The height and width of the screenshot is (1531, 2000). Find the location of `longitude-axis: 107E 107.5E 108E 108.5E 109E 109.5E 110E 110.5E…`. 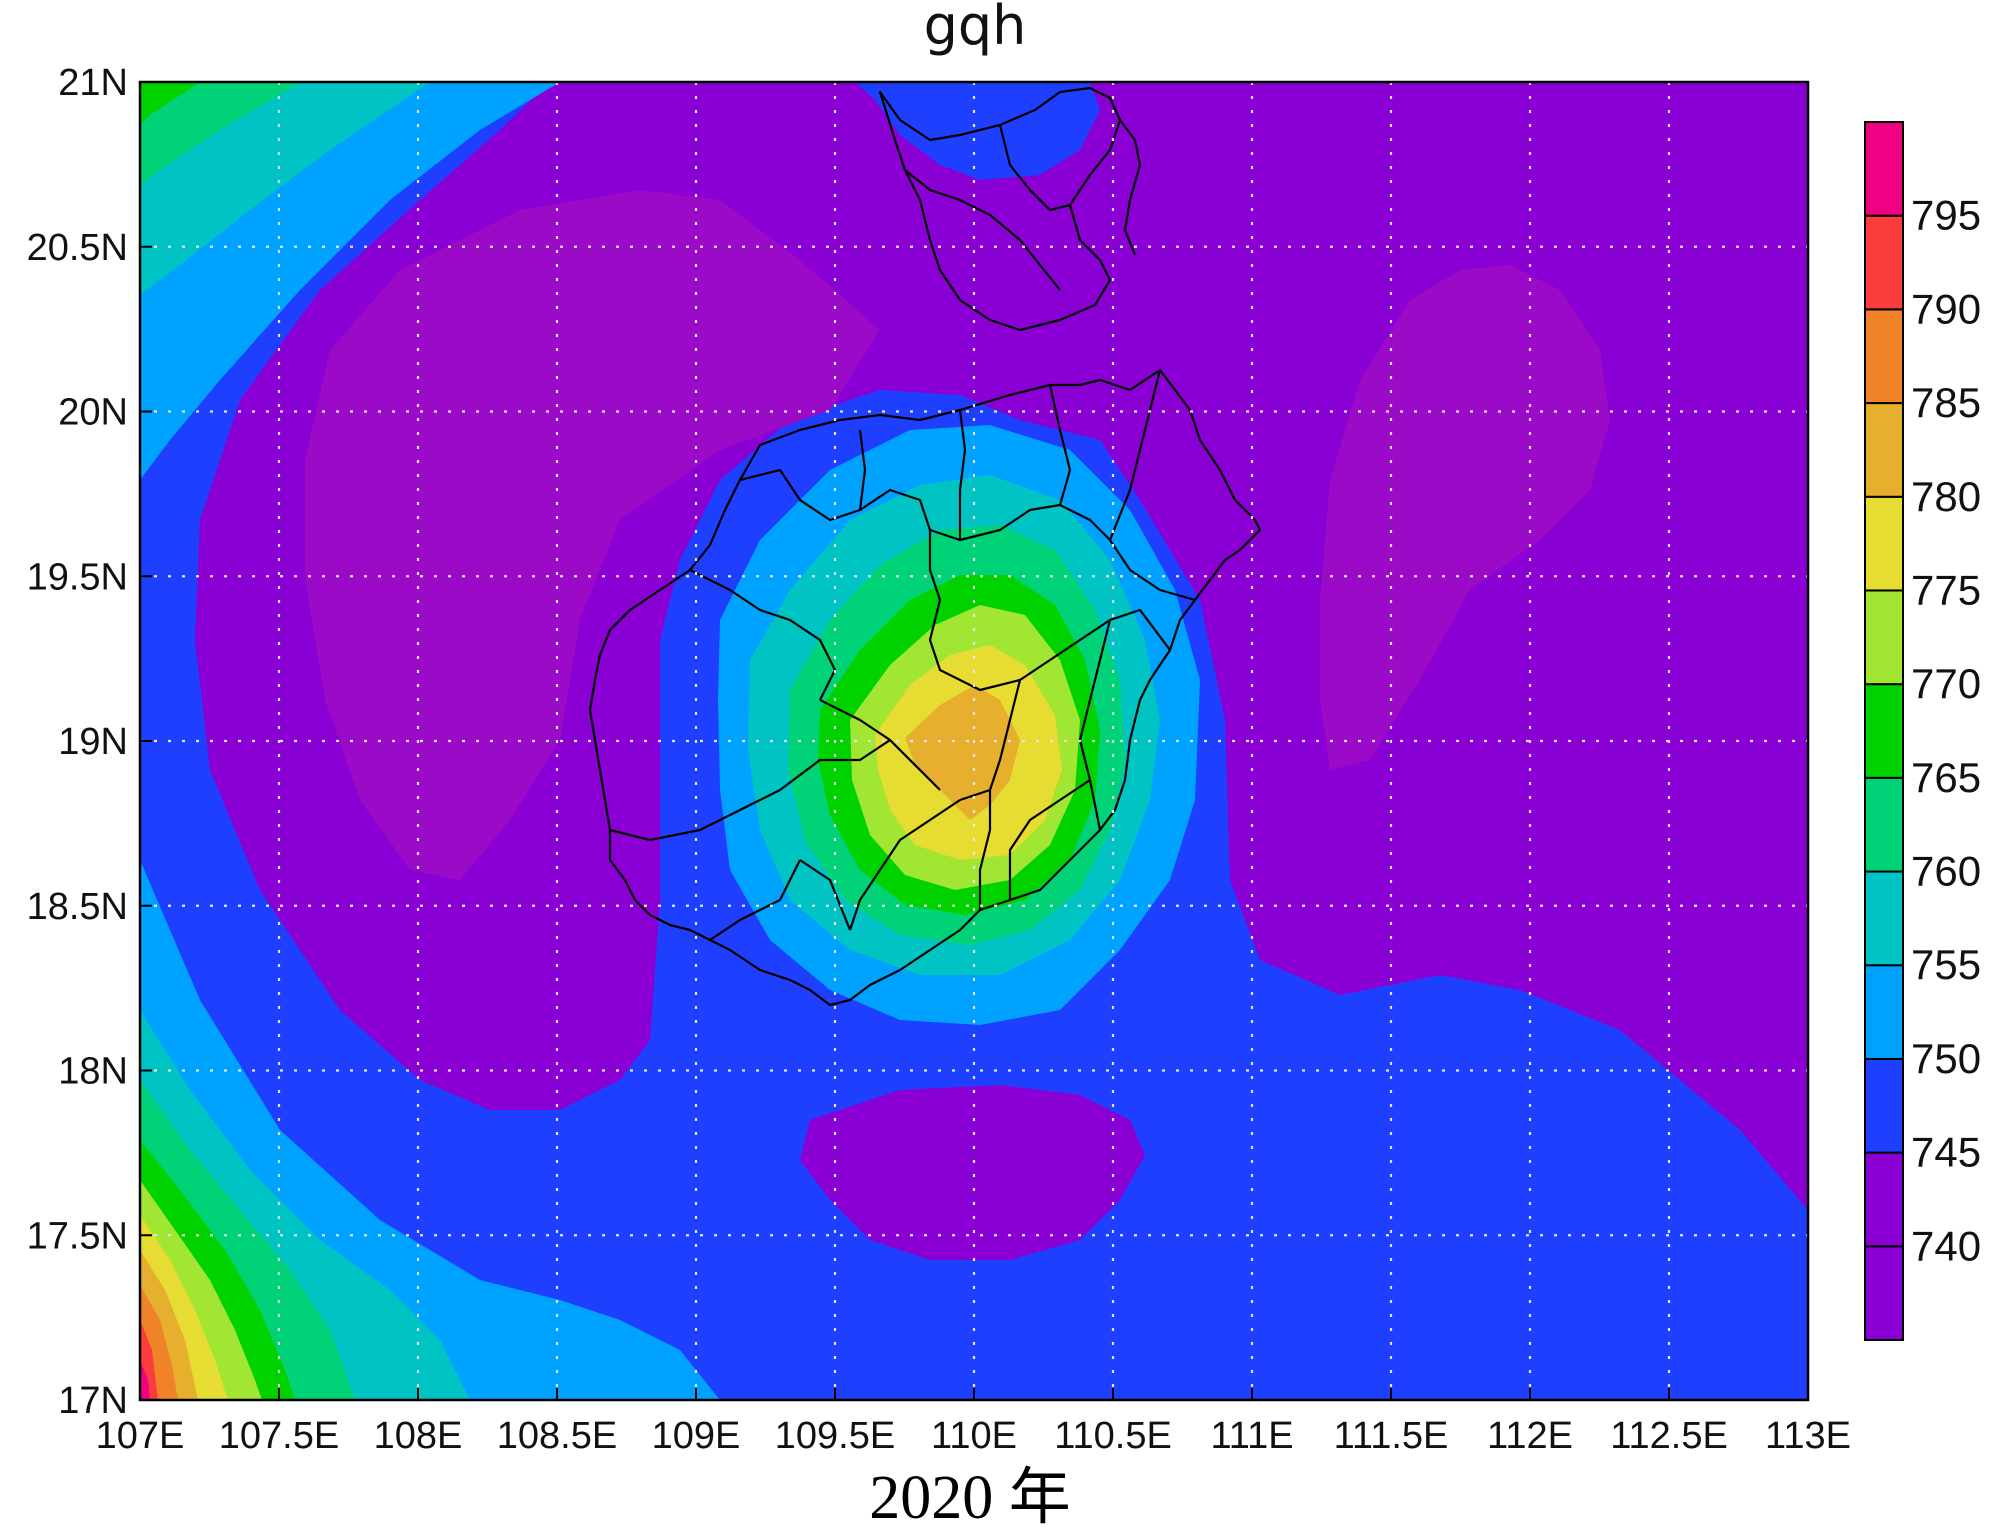

longitude-axis: 107E 107.5E 108E 108.5E 109E 109.5E 110E 110.5E… is located at coordinates (973, 1422).